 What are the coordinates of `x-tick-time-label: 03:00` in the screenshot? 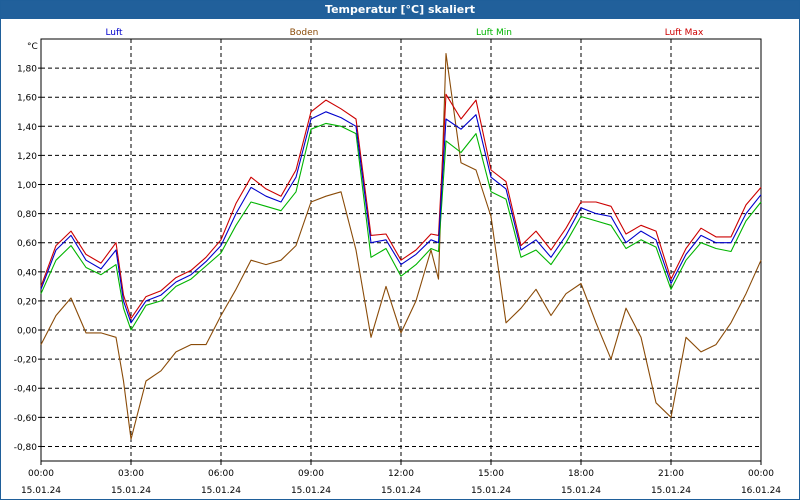 It's located at (131, 474).